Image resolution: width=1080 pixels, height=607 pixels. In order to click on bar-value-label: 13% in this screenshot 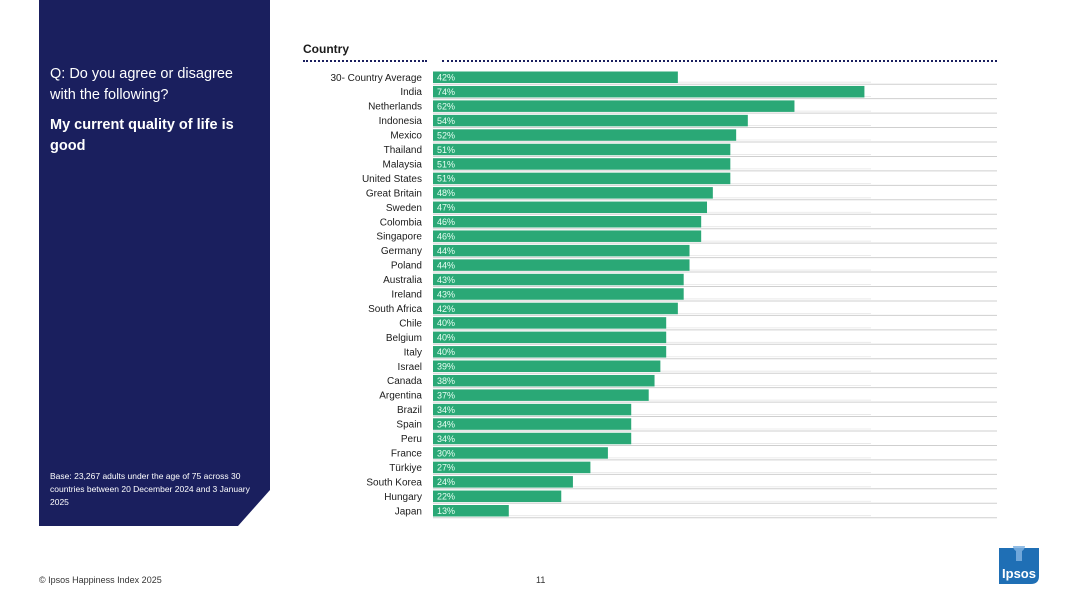, I will do `click(446, 511)`.